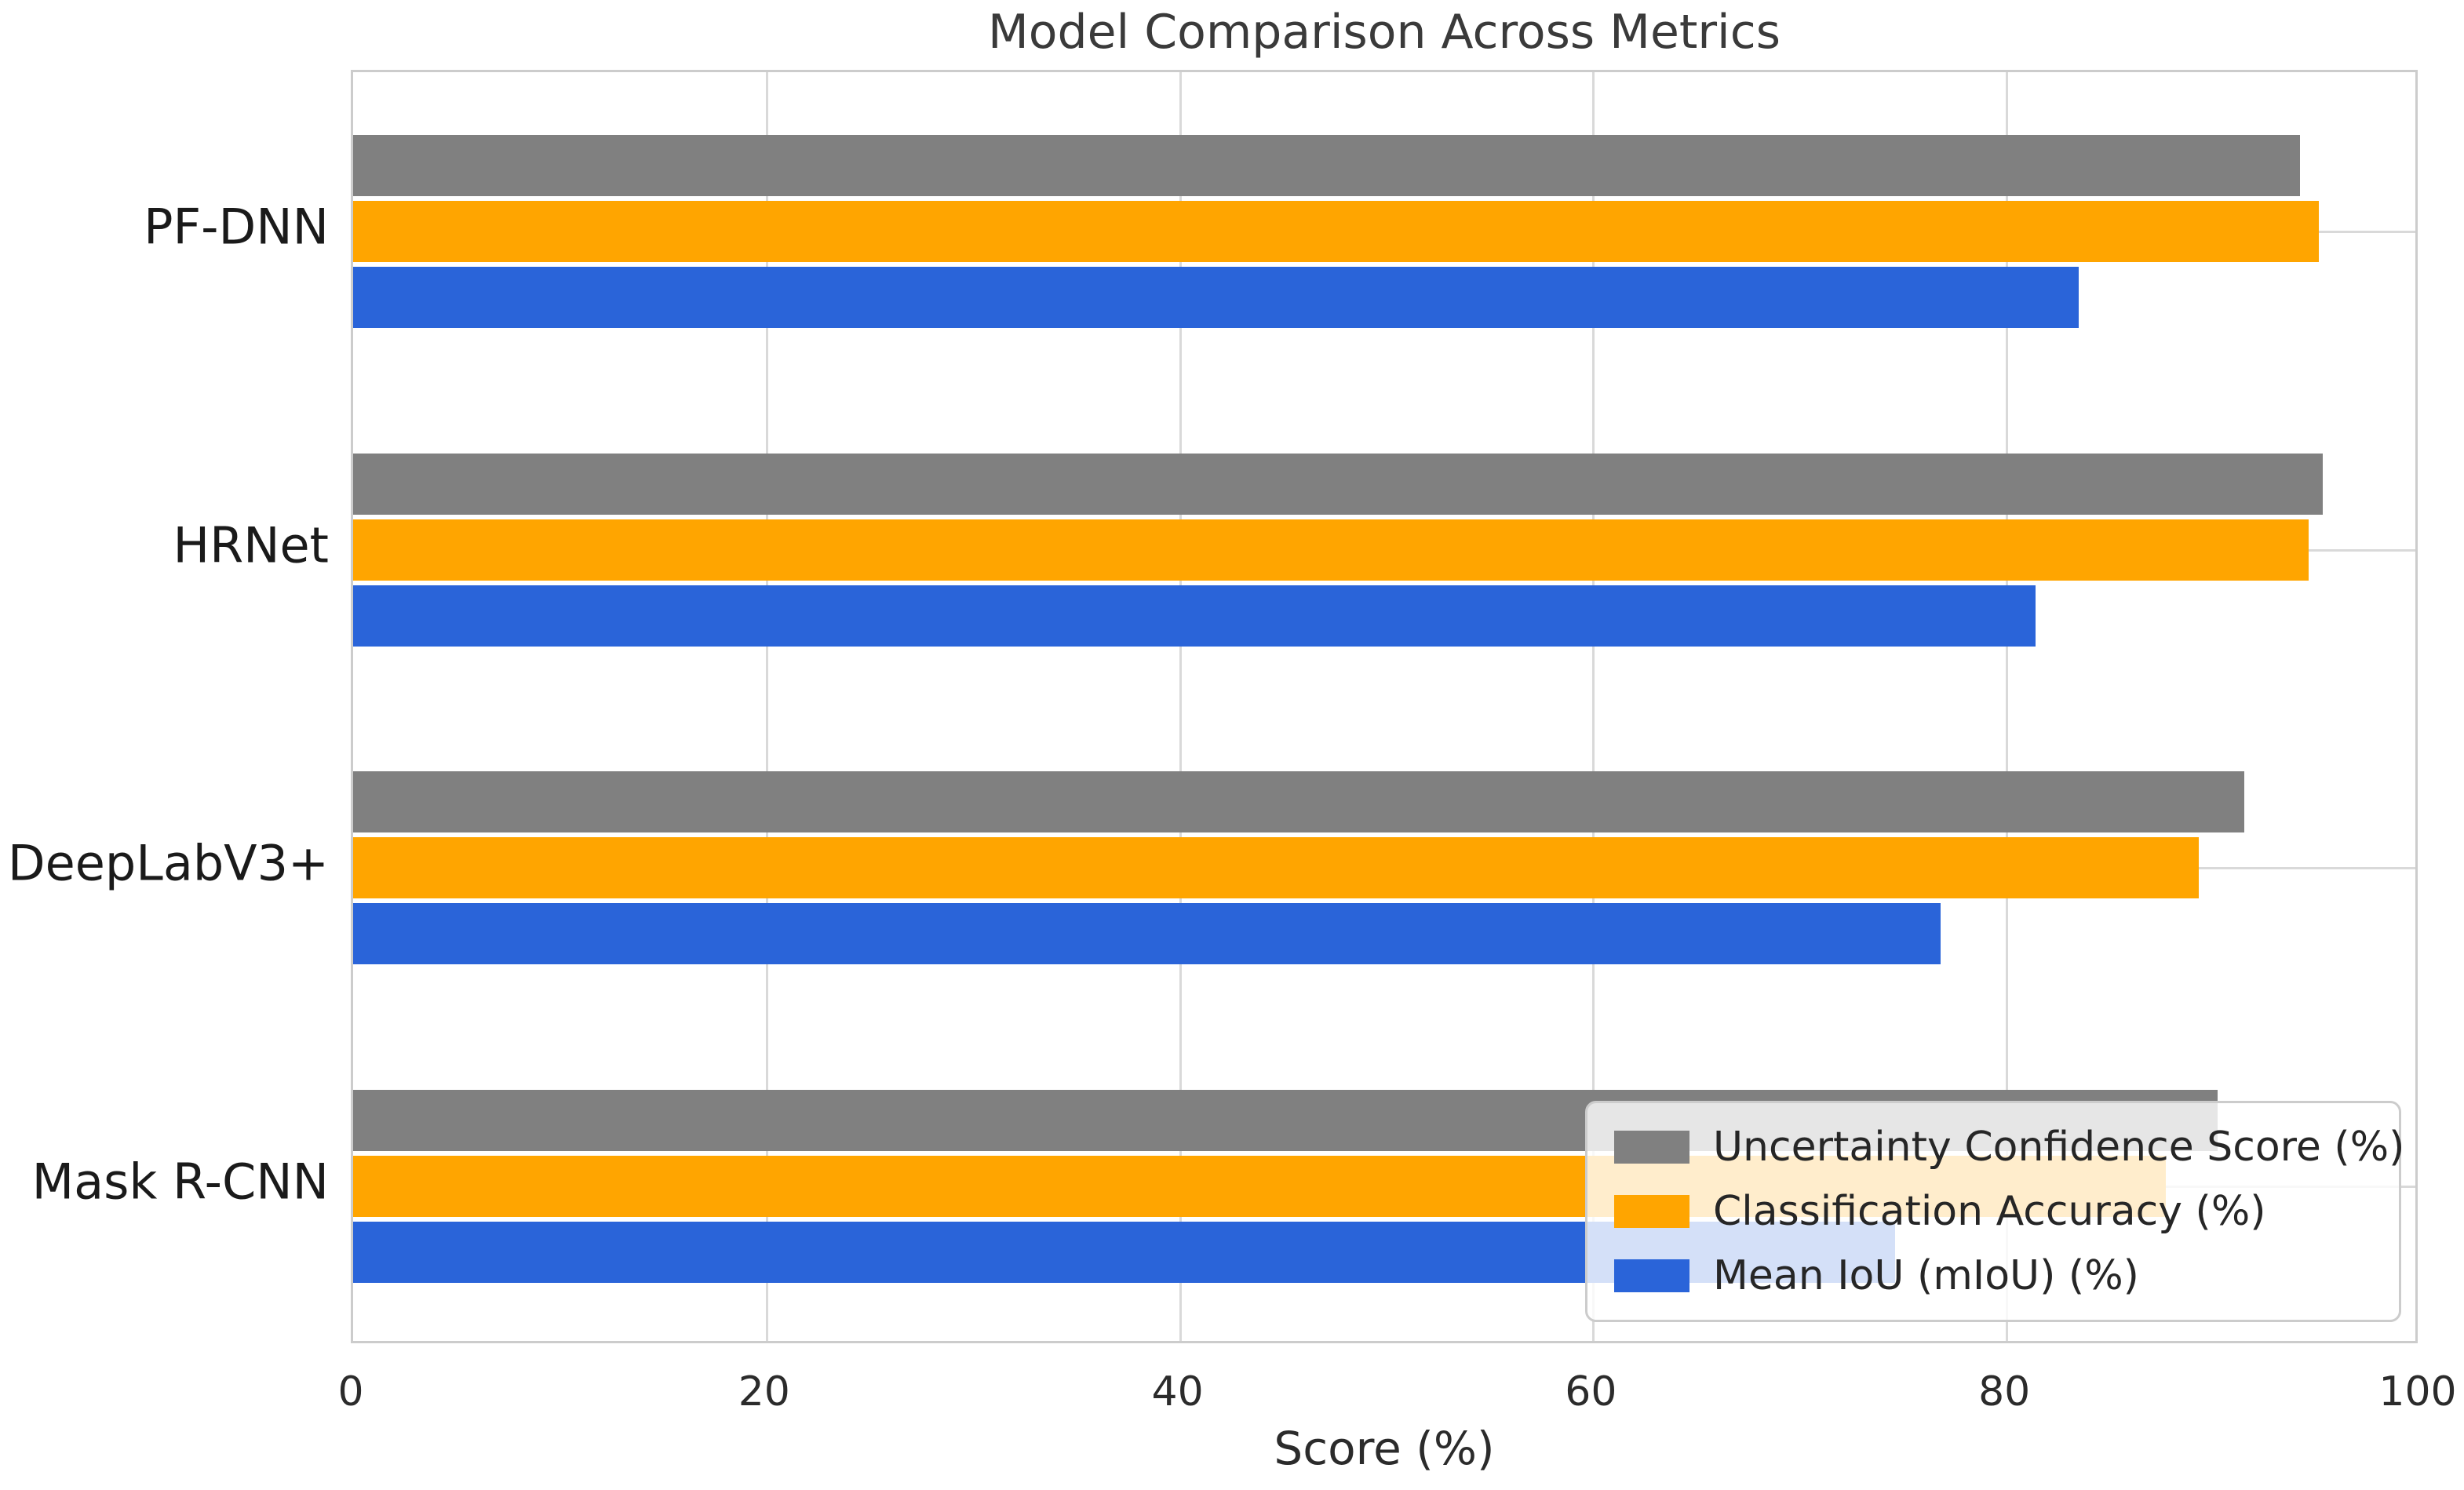 This screenshot has height=1490, width=2464. Describe the element at coordinates (236, 227) in the screenshot. I see `y-tick-label: PF-DNN` at that location.